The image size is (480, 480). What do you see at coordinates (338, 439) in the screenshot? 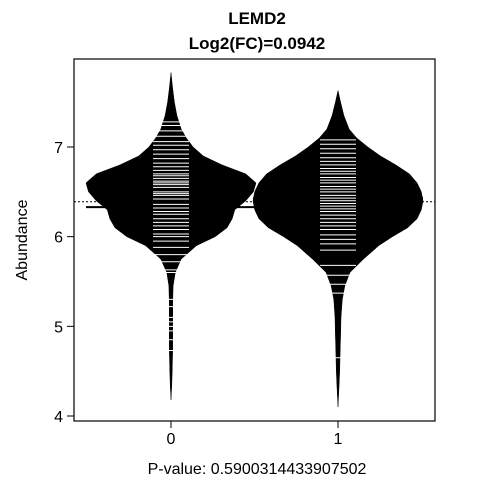
I see `x-tick-label: 1` at bounding box center [338, 439].